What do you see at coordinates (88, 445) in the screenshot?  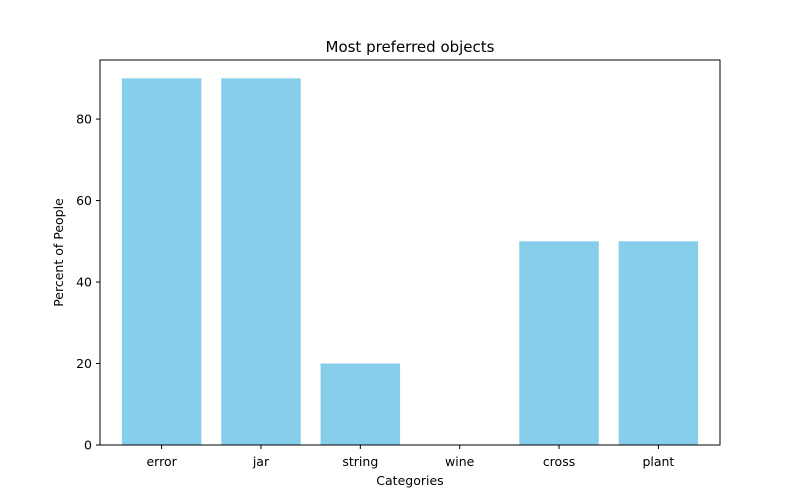 I see `y-tick-label: 0` at bounding box center [88, 445].